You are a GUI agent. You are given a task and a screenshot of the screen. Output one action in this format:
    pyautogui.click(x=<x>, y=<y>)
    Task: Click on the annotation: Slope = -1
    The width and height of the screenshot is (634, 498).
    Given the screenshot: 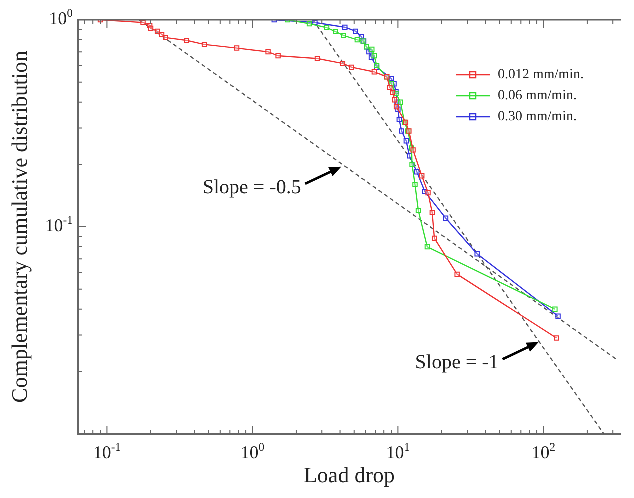 What is the action you would take?
    pyautogui.click(x=457, y=363)
    